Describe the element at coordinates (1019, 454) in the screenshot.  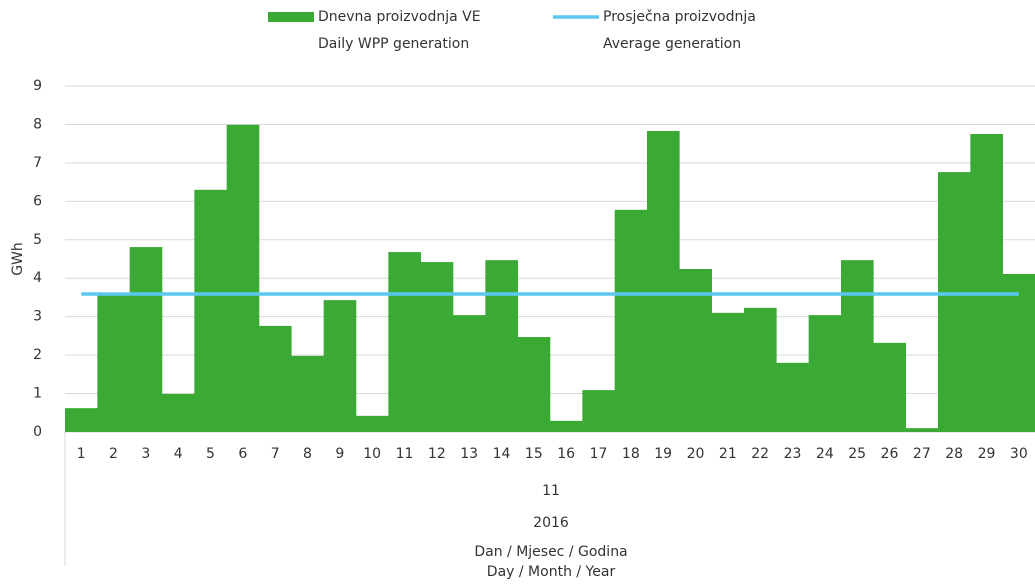
I see `x-tick-label: 30` at that location.